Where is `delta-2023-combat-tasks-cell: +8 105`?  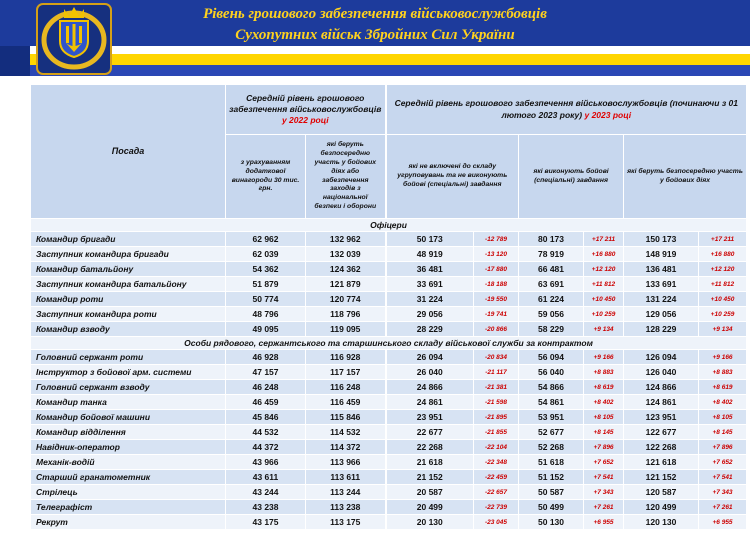 delta-2023-combat-tasks-cell: +8 105 is located at coordinates (604, 417).